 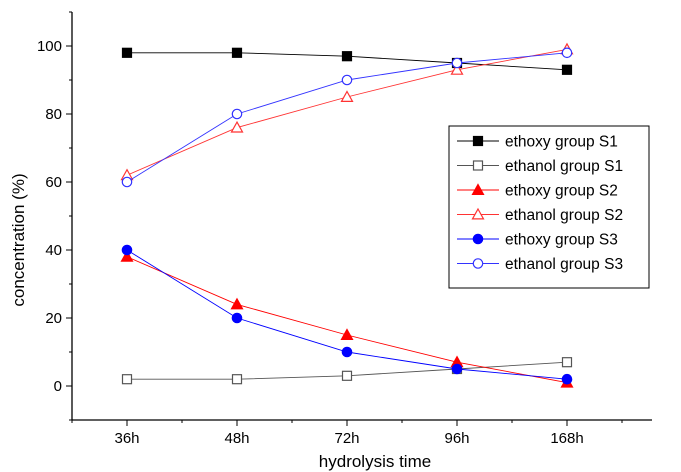 I want to click on y-axis-title: concentration (%), so click(x=18, y=239).